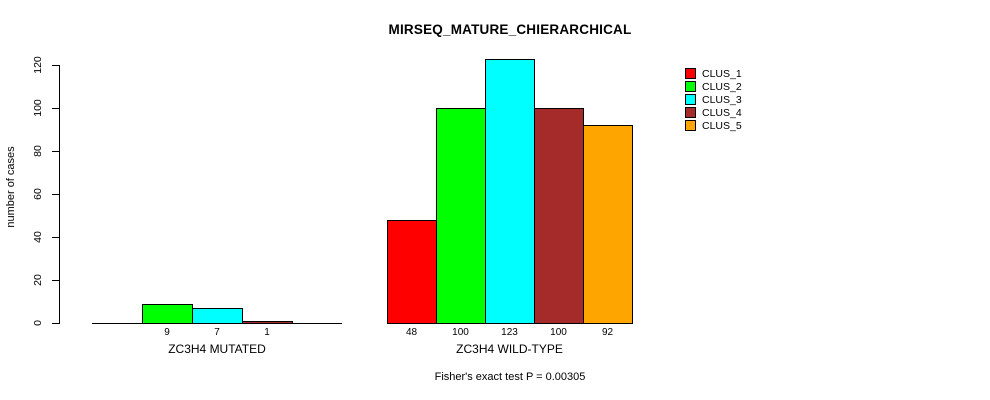 This screenshot has width=990, height=400. Describe the element at coordinates (38, 323) in the screenshot. I see `y-tick-label: 0` at that location.